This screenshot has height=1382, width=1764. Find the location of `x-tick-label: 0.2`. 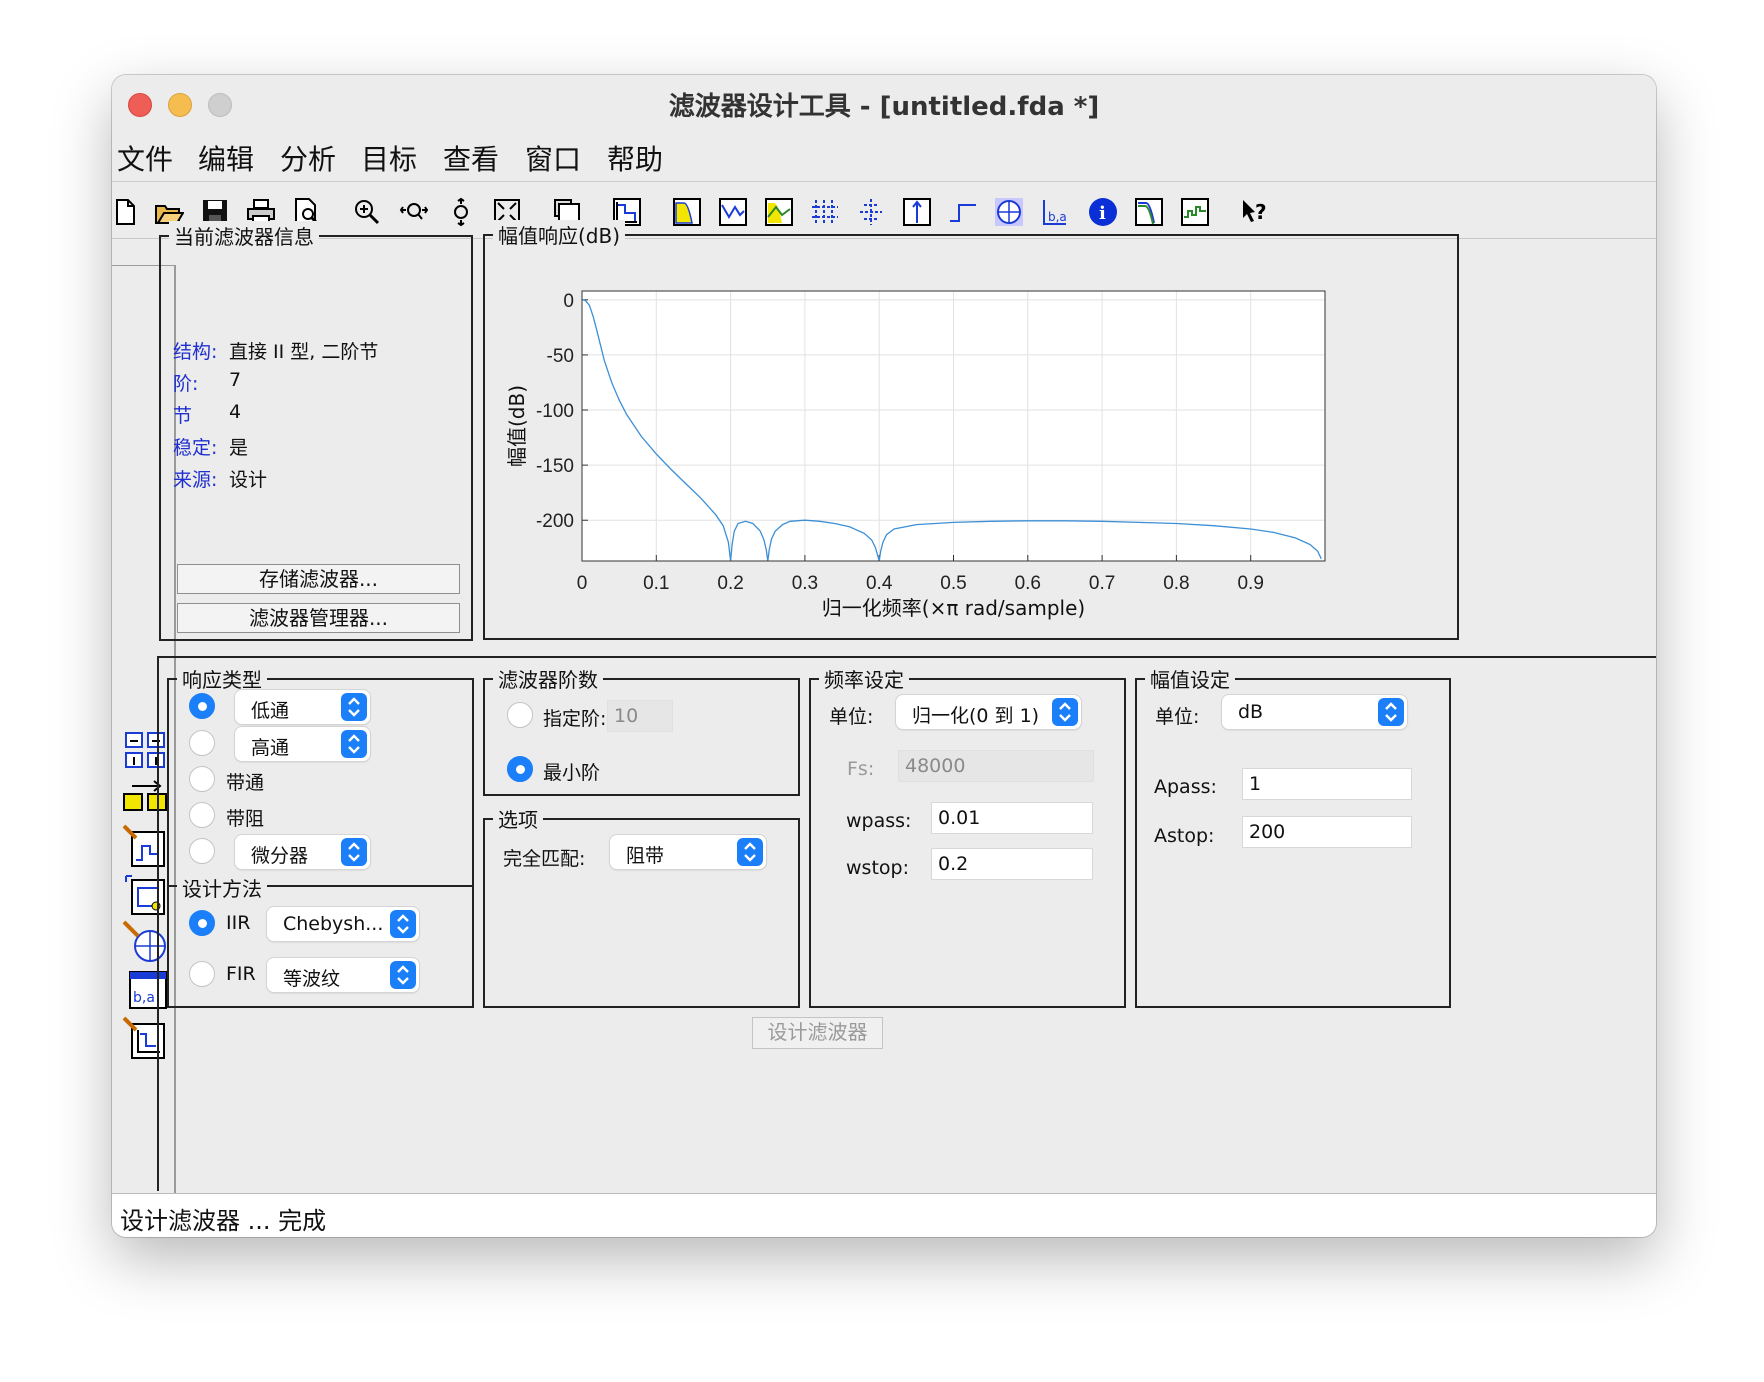

x-tick-label: 0.2 is located at coordinates (730, 583).